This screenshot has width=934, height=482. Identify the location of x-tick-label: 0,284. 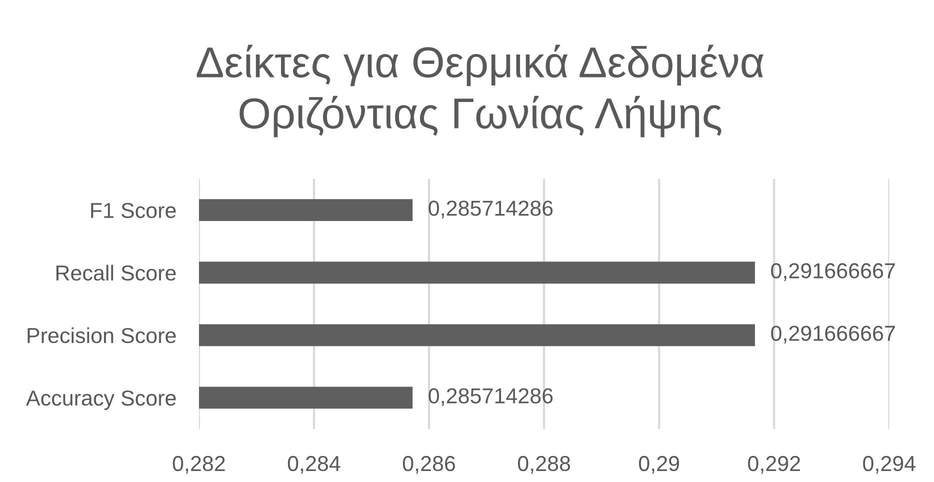
(314, 465).